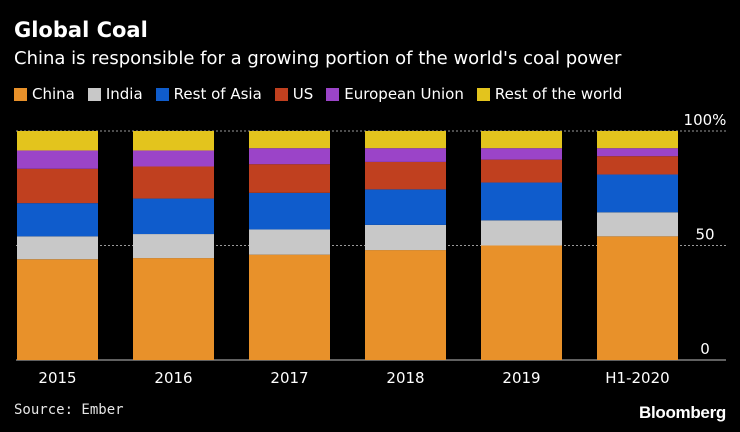  What do you see at coordinates (81, 30) in the screenshot?
I see `chart-title: Global Coal` at bounding box center [81, 30].